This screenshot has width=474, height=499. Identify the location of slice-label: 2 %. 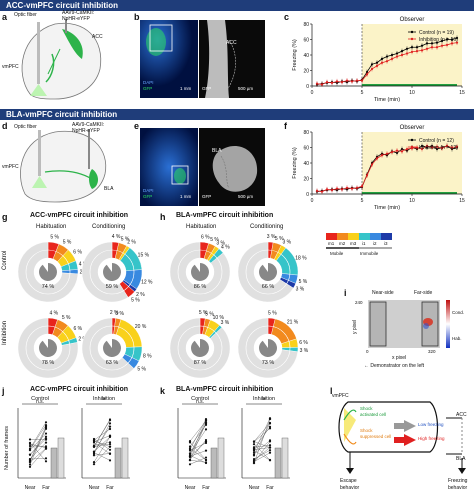
(140, 295).